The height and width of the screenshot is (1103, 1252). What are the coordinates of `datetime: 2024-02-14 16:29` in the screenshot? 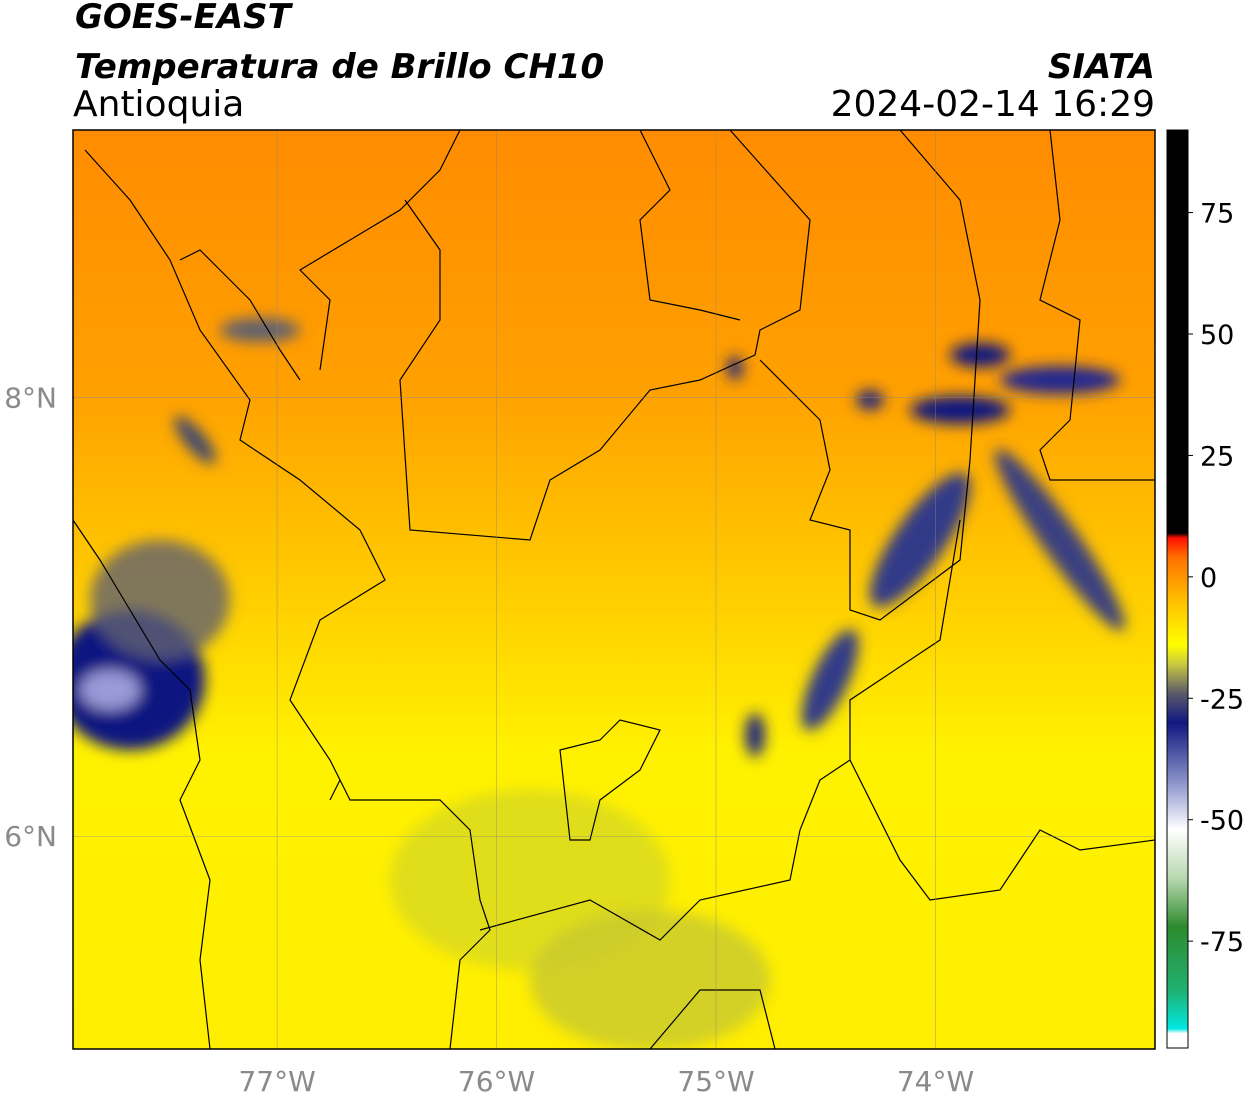 It's located at (993, 104).